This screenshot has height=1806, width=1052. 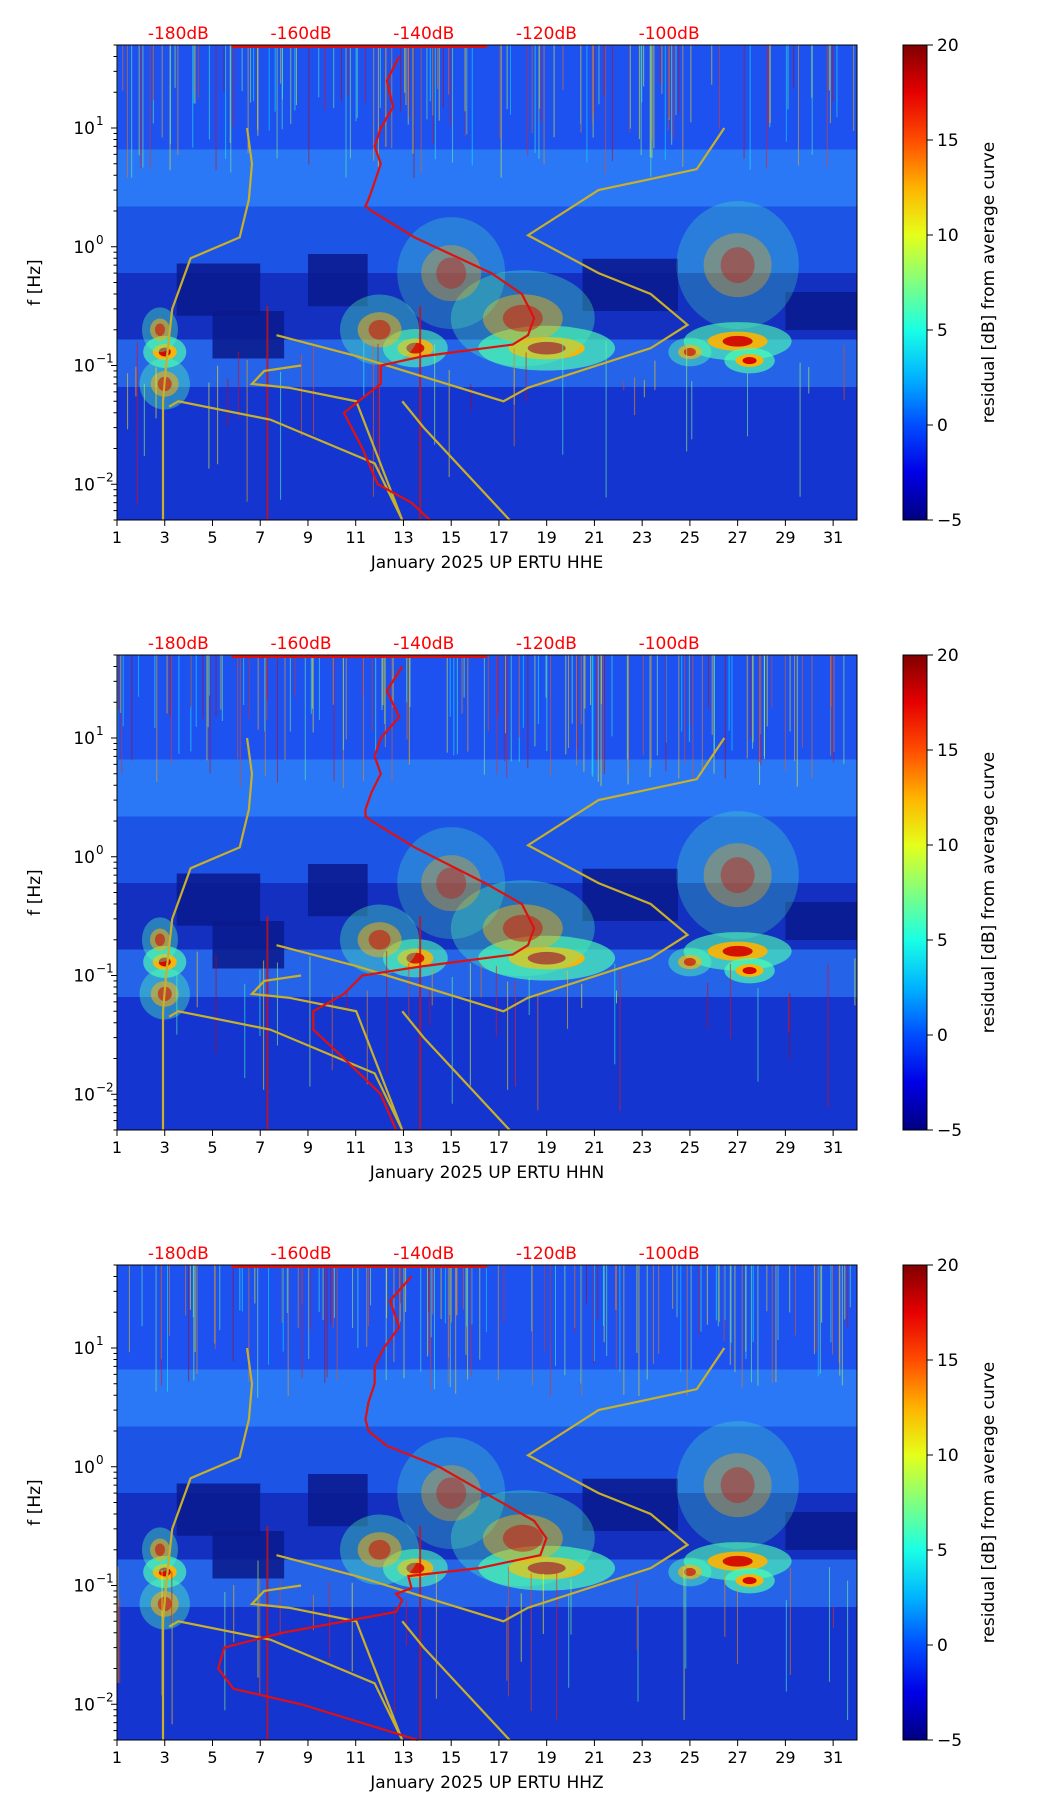 What do you see at coordinates (785, 1147) in the screenshot?
I see `x-tick-label: 29` at bounding box center [785, 1147].